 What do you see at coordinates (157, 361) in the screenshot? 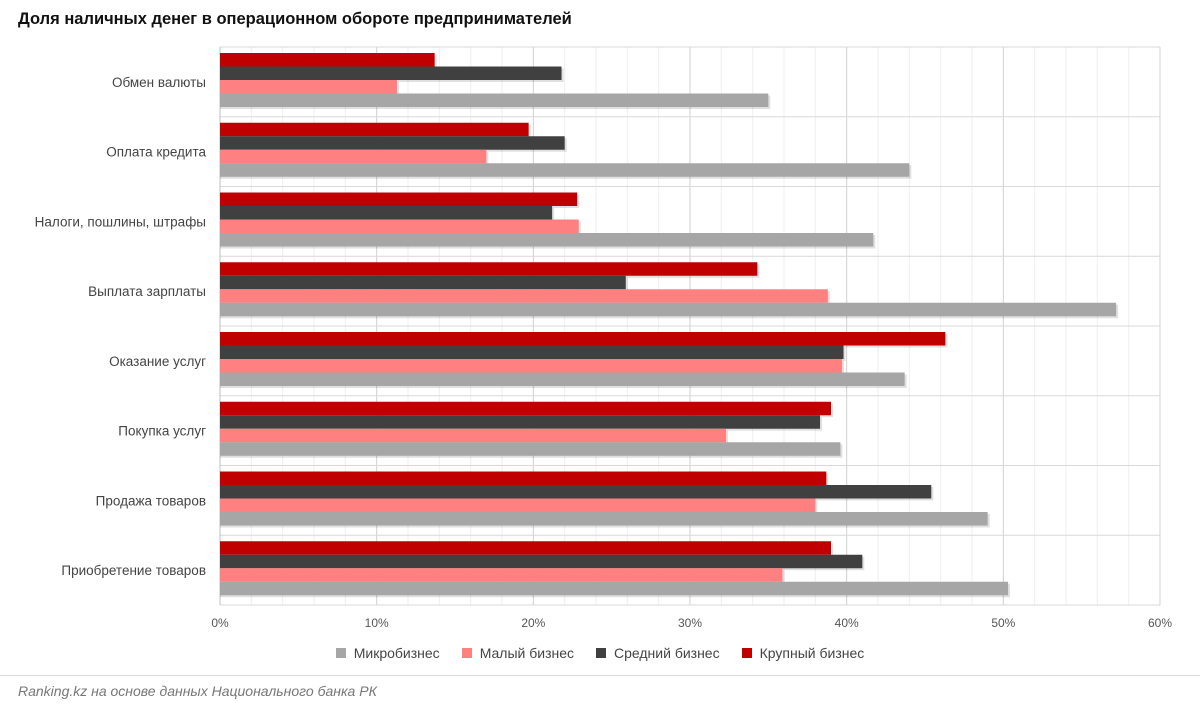
I see `category-label: Оказание услуг` at bounding box center [157, 361].